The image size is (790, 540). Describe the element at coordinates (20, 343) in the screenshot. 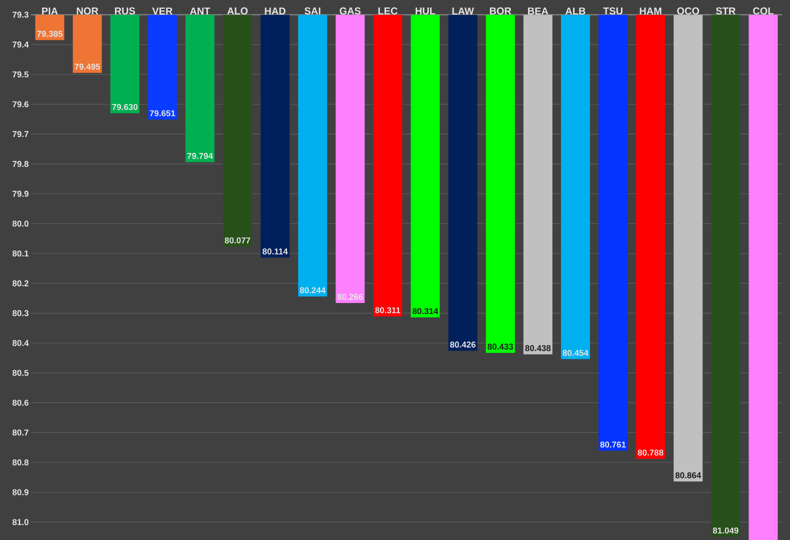

I see `y-tick-label: 80.4` at that location.